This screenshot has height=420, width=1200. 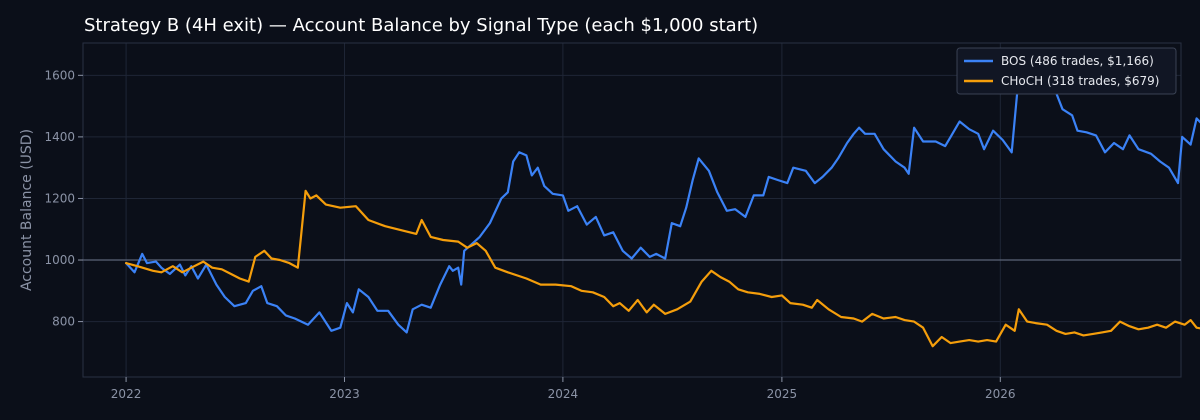 I want to click on y-axis-label: Account Balance (USD), so click(x=27, y=210).